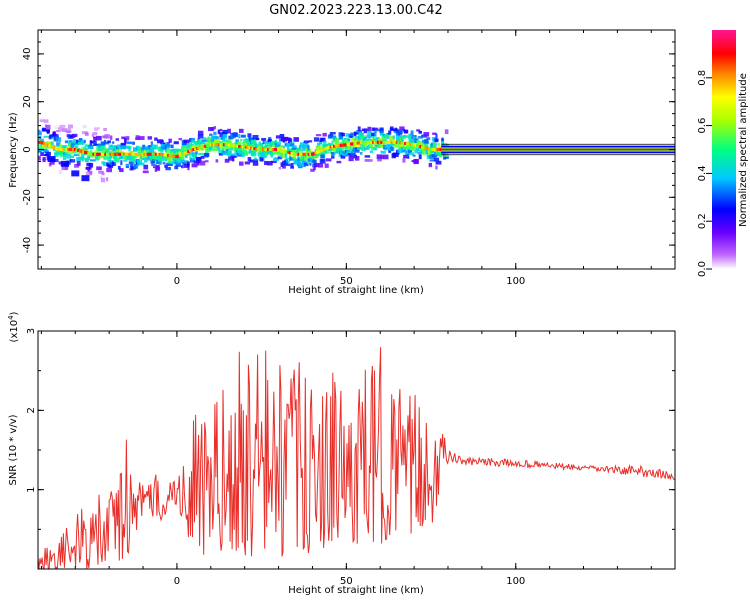 The height and width of the screenshot is (600, 750). What do you see at coordinates (356, 10) in the screenshot?
I see `chart-title: GN02.2023.223.13.00.C42` at bounding box center [356, 10].